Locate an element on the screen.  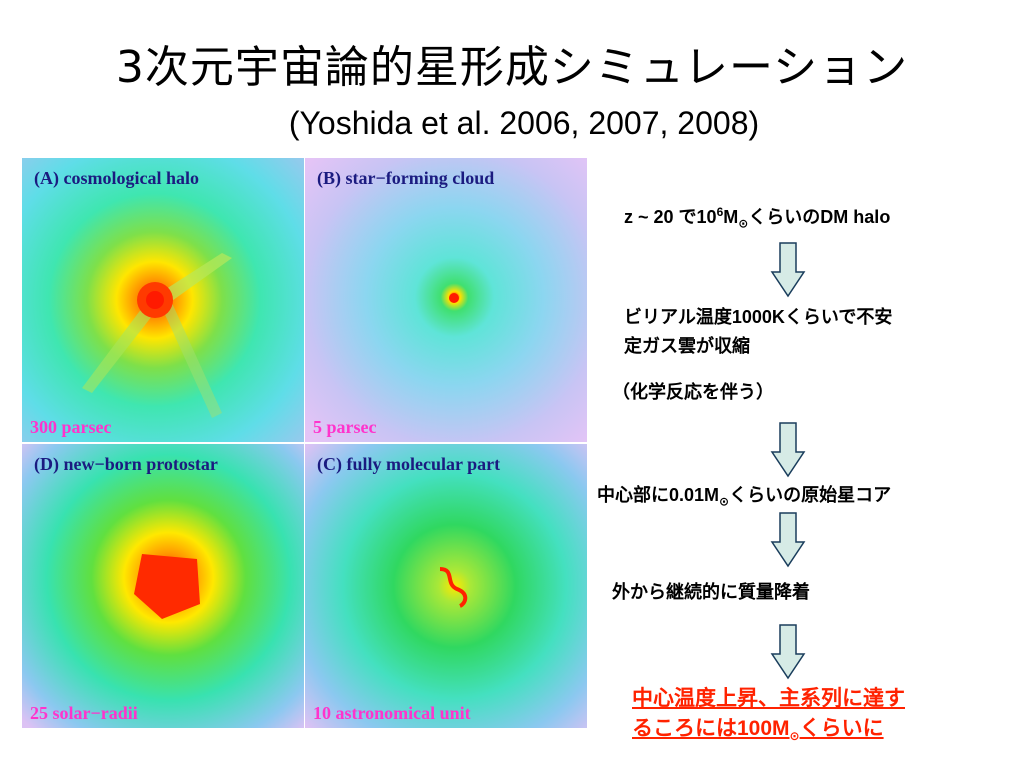
panel-label: (C) fully molecular part is located at coordinates (409, 464).